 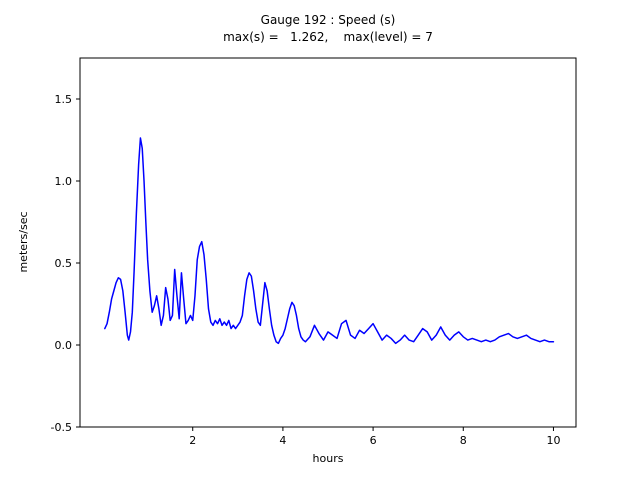 What do you see at coordinates (282, 440) in the screenshot?
I see `x-tick-label: 4` at bounding box center [282, 440].